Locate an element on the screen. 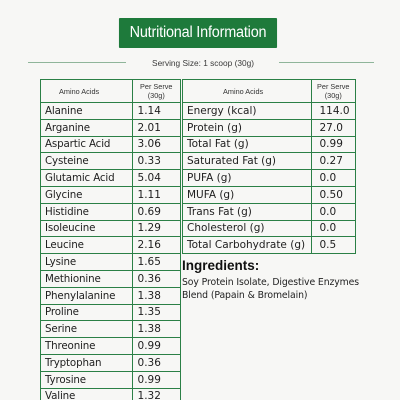 The width and height of the screenshot is (400, 400). row-name: Proline is located at coordinates (86, 312).